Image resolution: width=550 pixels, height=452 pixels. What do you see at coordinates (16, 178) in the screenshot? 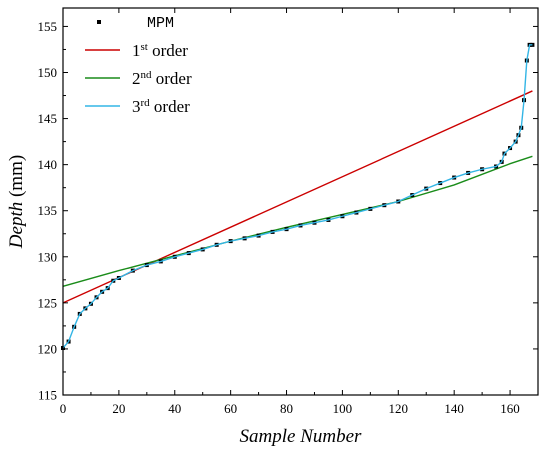
I see `y-axis-unit: (mm)` at bounding box center [16, 178].